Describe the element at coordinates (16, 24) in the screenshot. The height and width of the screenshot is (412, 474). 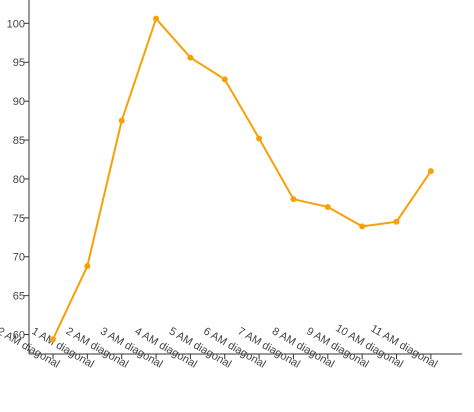
I see `y-tick-label: 100` at that location.